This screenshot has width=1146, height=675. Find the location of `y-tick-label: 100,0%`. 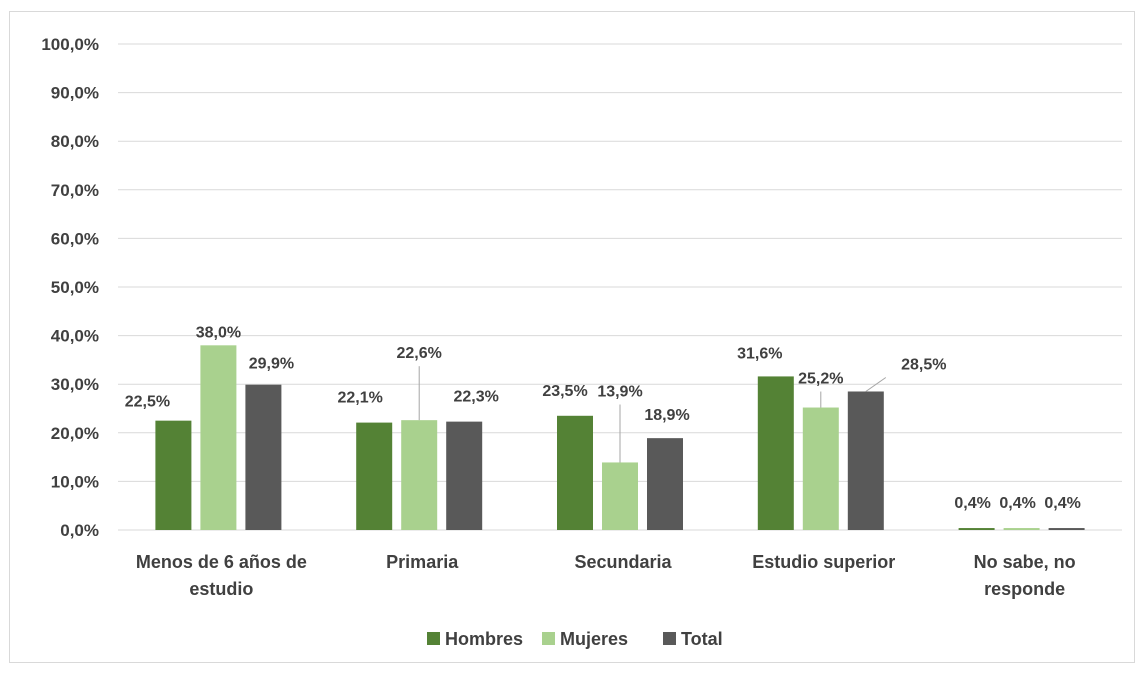

y-tick-label: 100,0% is located at coordinates (70, 44).